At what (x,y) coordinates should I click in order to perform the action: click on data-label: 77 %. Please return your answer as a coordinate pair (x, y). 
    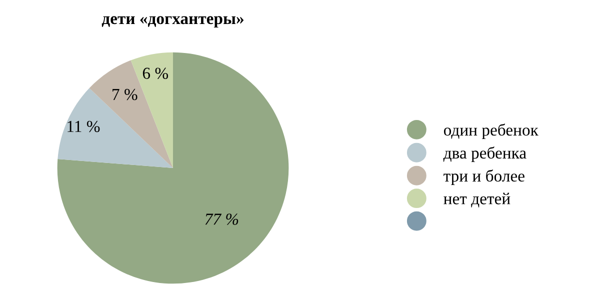
    Looking at the image, I should click on (221, 219).